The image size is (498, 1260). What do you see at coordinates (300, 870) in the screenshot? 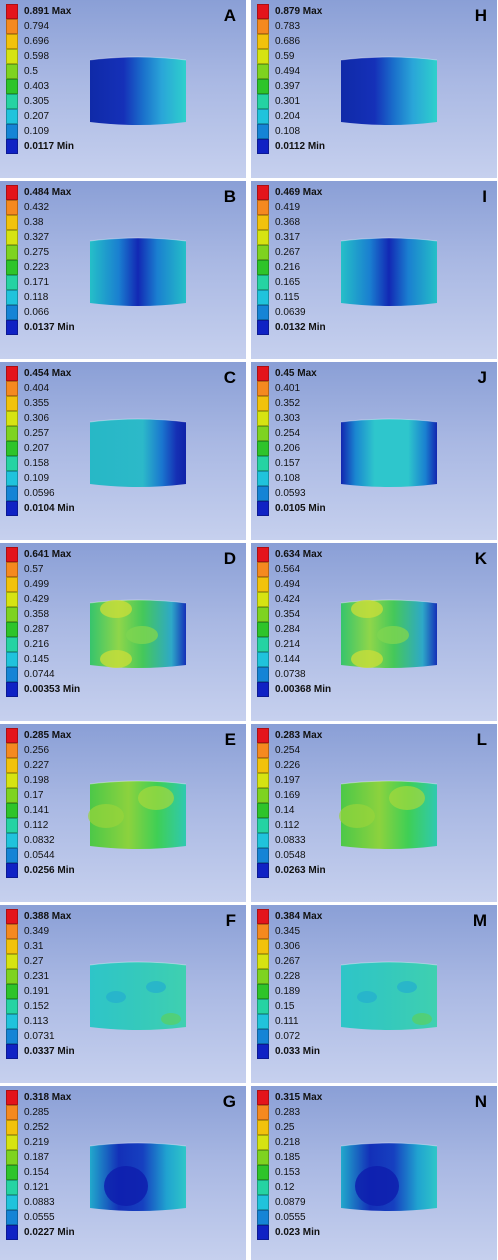
I see `legend-min-value: 0.0263 Min` at bounding box center [300, 870].